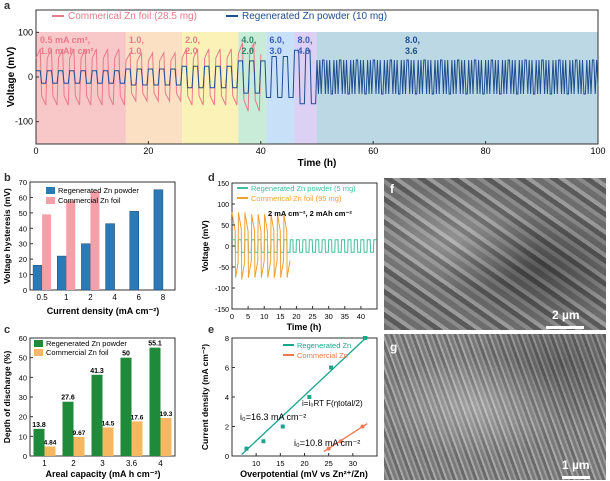  What do you see at coordinates (304, 463) in the screenshot?
I see `panel-e-xtick-label: 20` at bounding box center [304, 463].